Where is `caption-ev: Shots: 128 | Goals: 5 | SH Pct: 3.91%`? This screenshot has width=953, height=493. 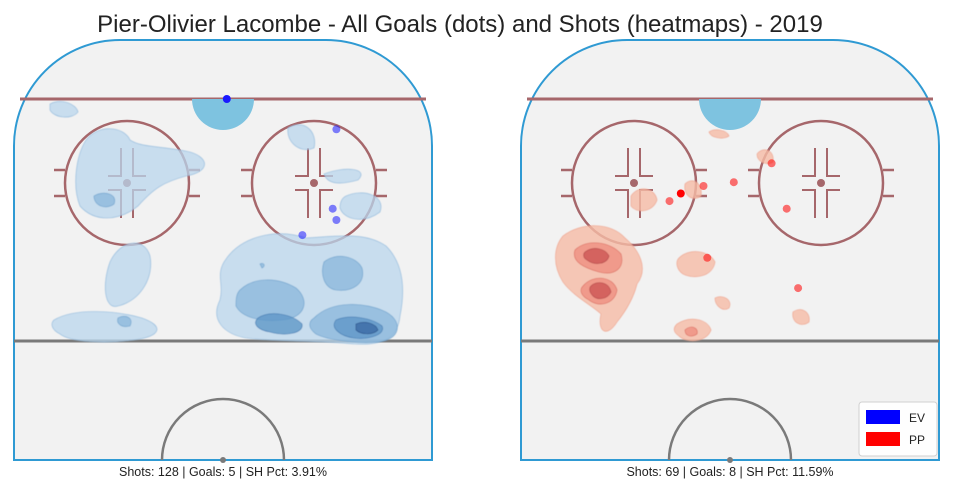
caption-ev: Shots: 128 | Goals: 5 | SH Pct: 3.91% is located at coordinates (223, 472).